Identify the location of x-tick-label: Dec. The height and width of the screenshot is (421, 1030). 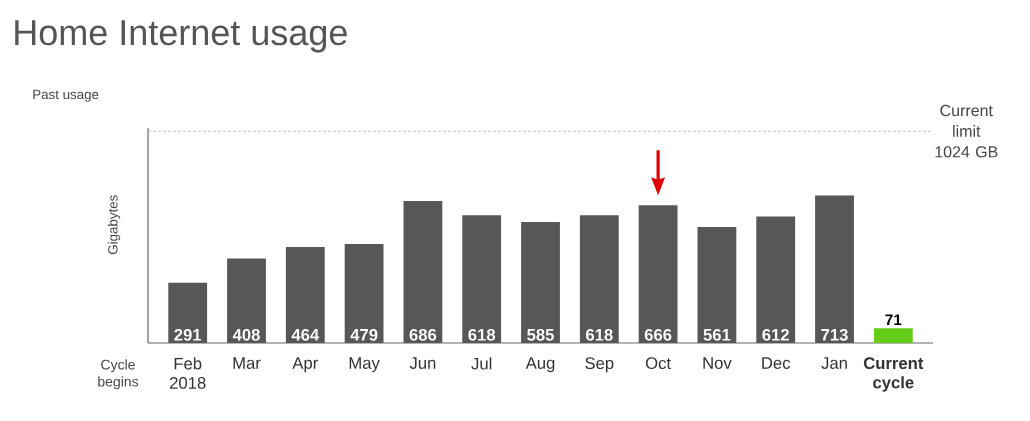
(776, 363).